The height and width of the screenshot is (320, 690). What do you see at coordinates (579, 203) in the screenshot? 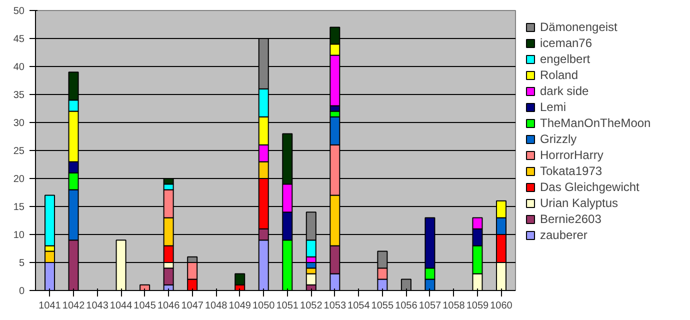
I see `legend-label: Urian Kalyptus` at bounding box center [579, 203].